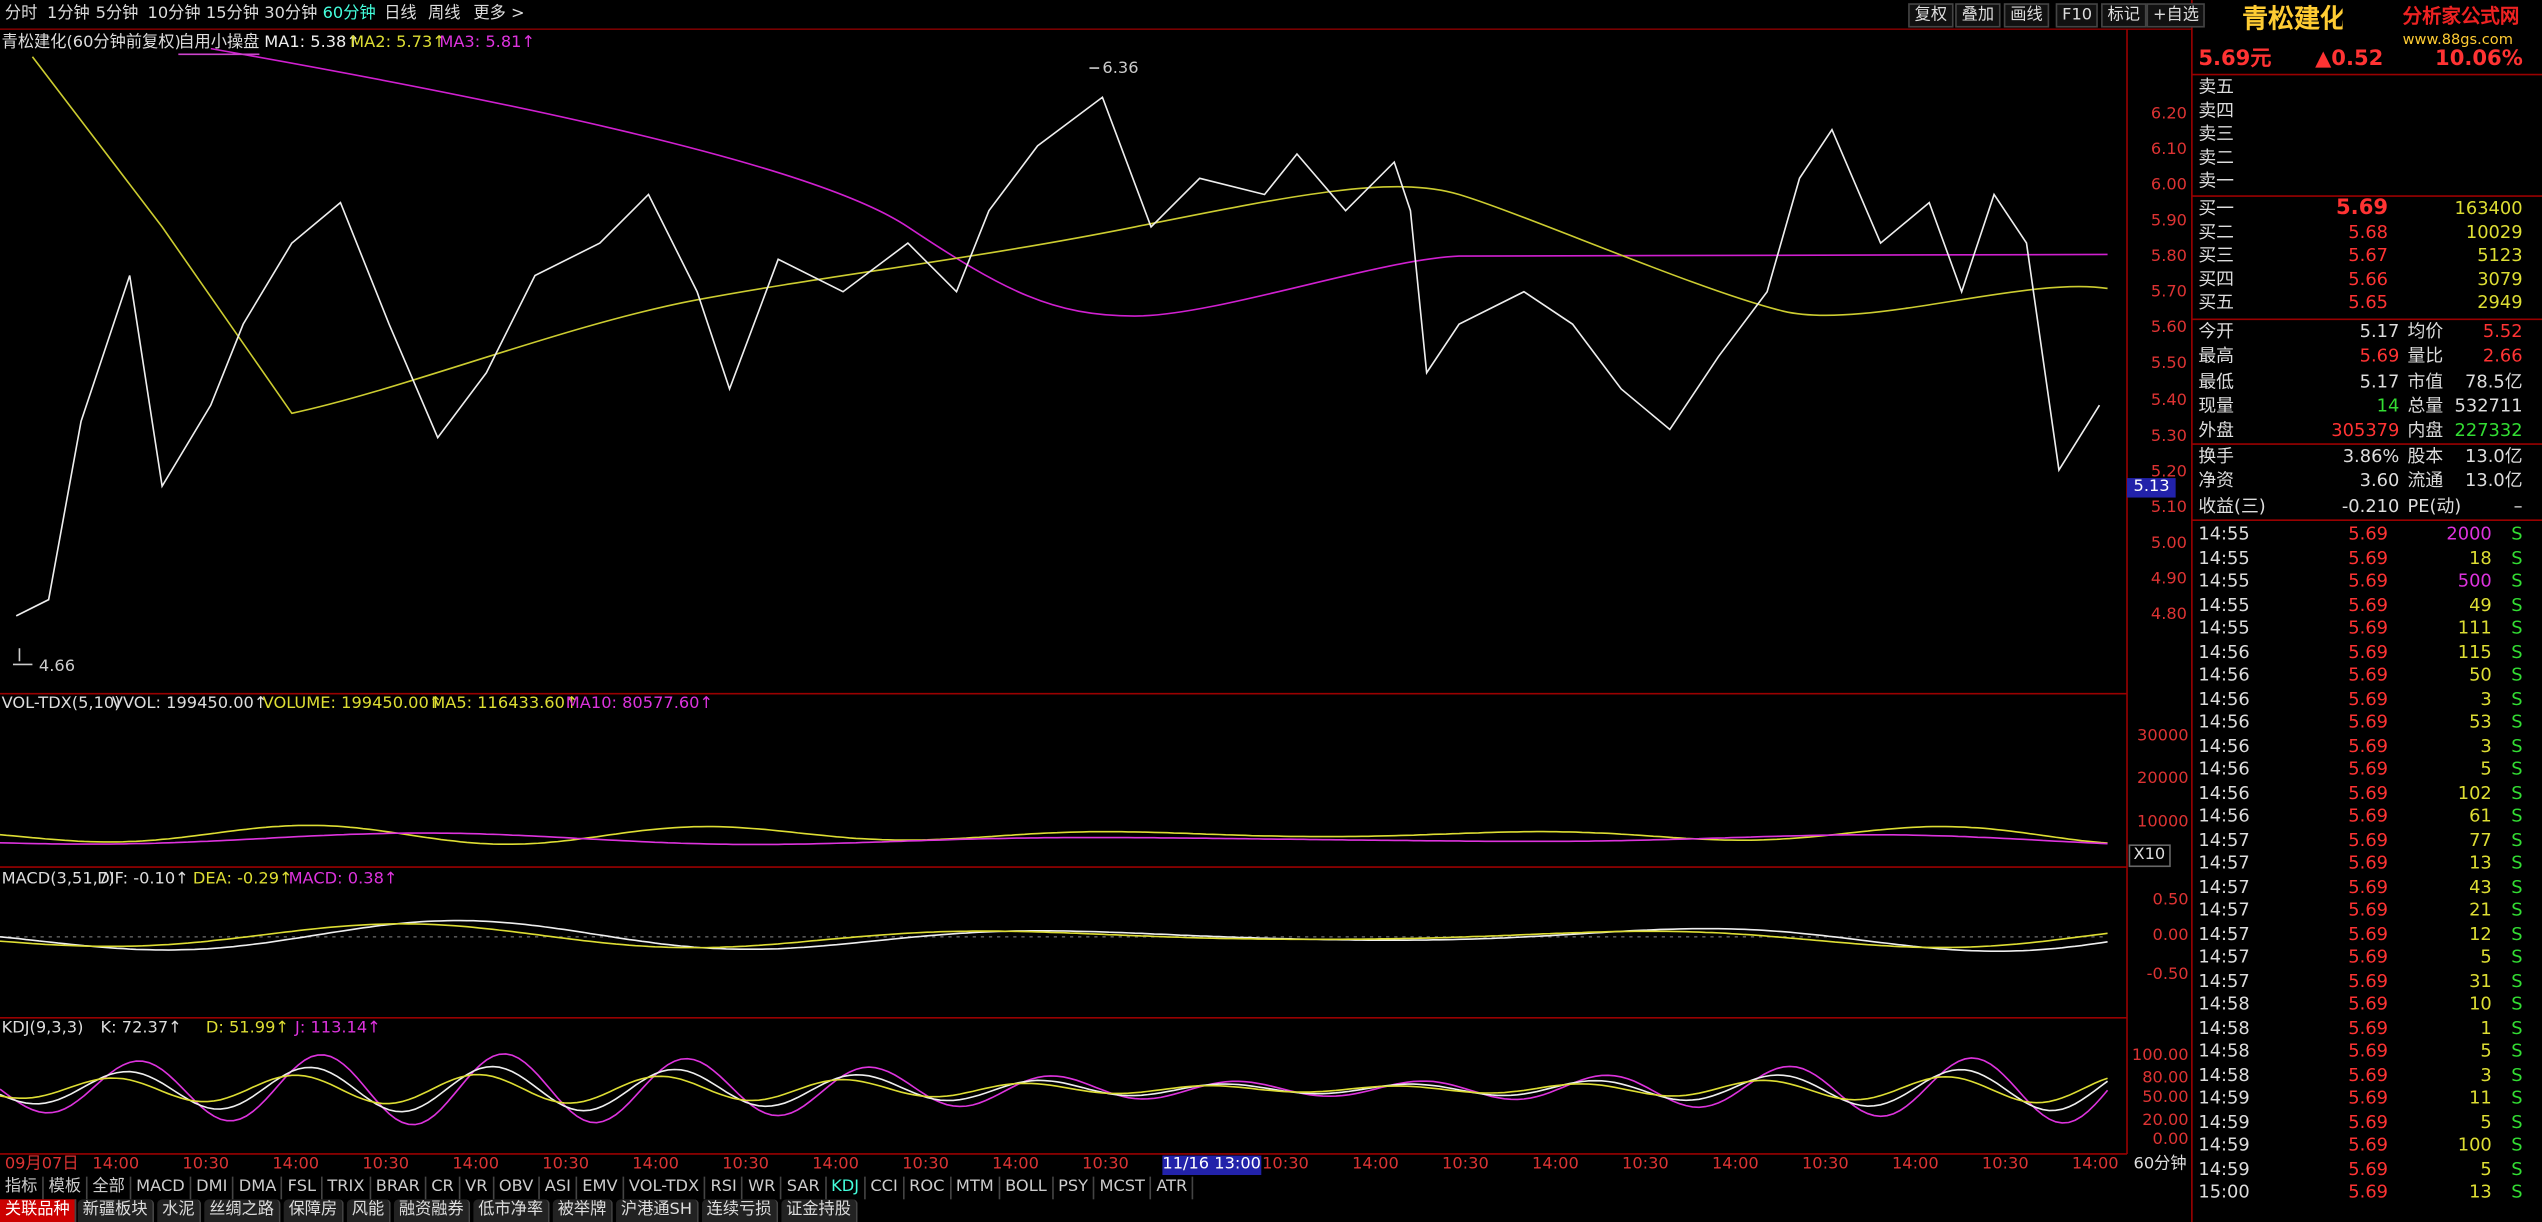  I want to click on tick-volume: 100, so click(2474, 1145).